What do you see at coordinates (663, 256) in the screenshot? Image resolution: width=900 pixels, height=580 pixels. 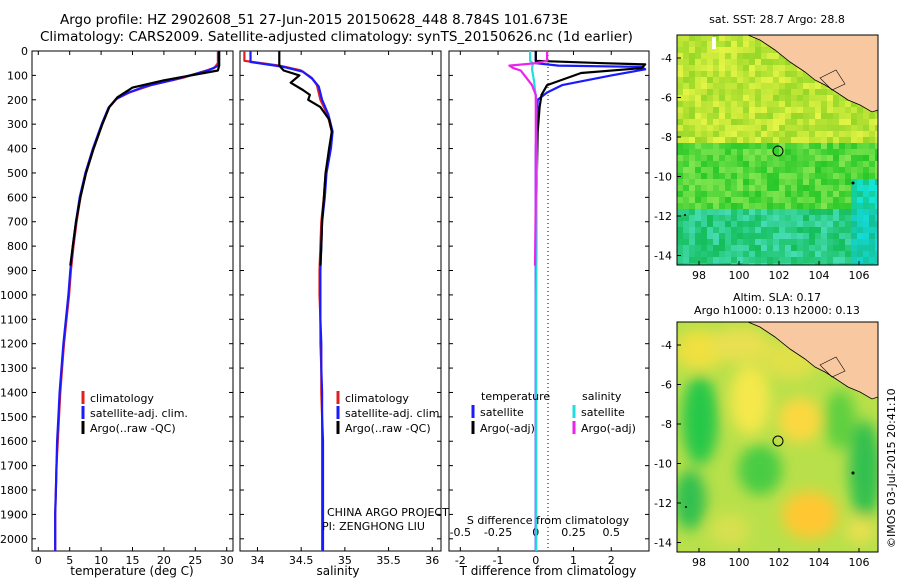 I see `map-y-tick-label: -14` at bounding box center [663, 256].